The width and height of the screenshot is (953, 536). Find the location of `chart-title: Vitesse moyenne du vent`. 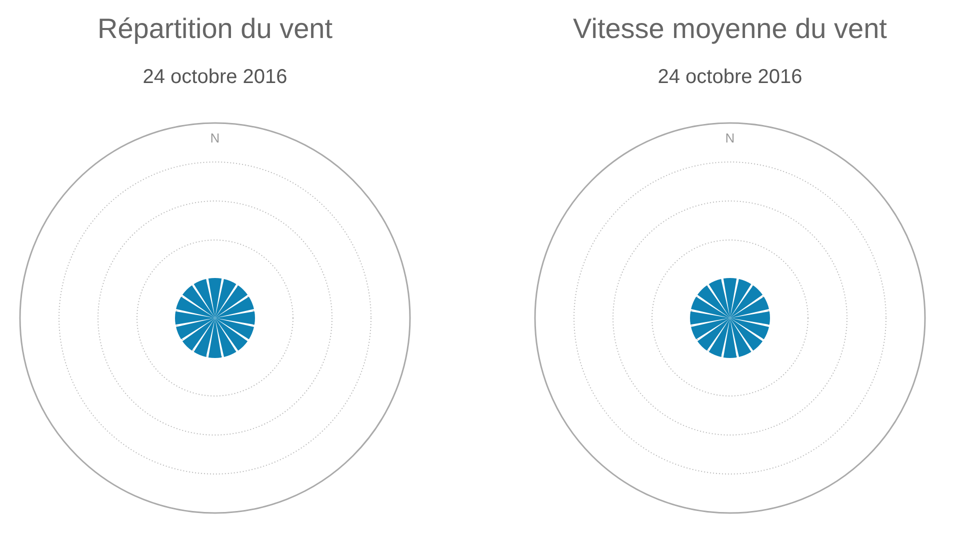

chart-title: Vitesse moyenne du vent is located at coordinates (730, 28).